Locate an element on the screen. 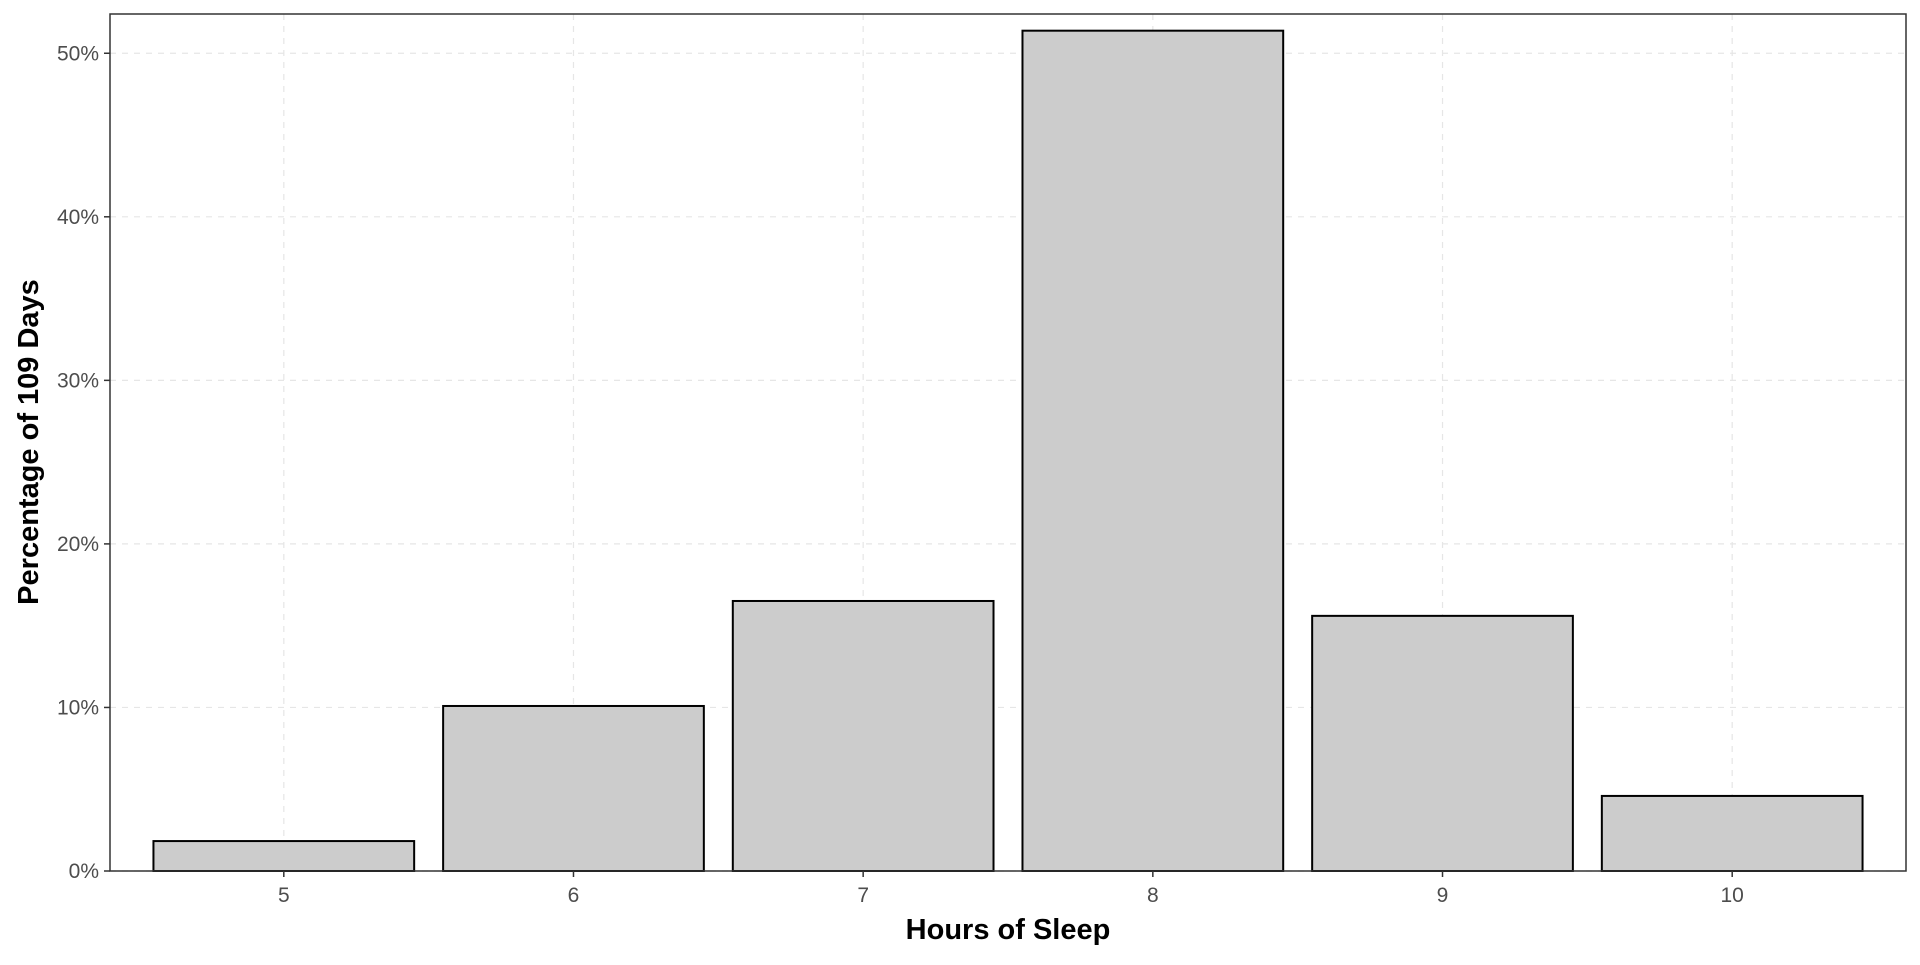  y-tick-label: 20% is located at coordinates (78, 544).